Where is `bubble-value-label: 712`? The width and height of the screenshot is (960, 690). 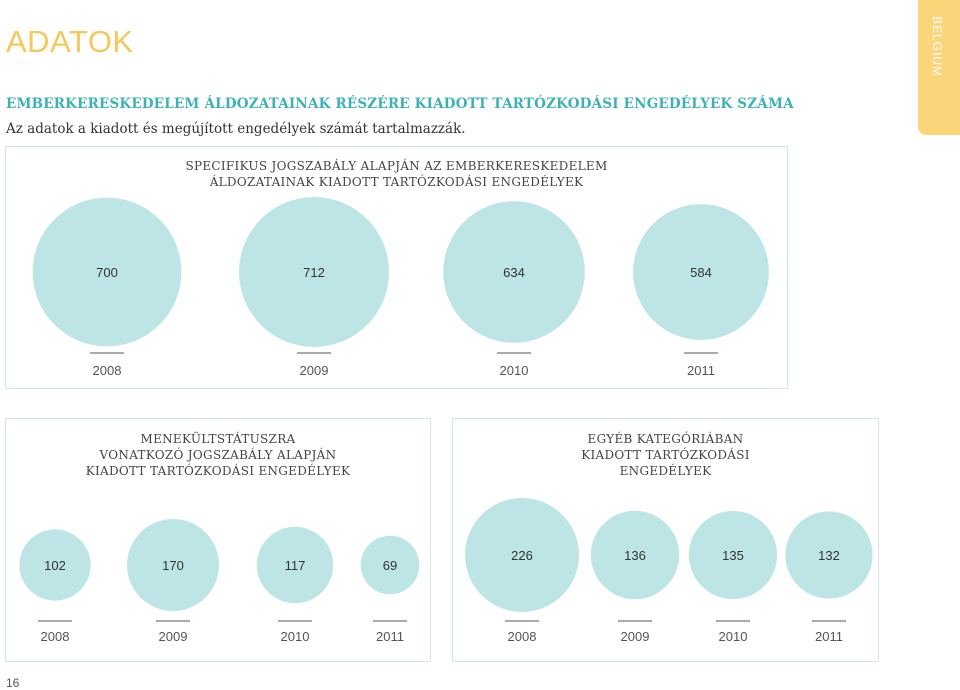
bubble-value-label: 712 is located at coordinates (314, 272).